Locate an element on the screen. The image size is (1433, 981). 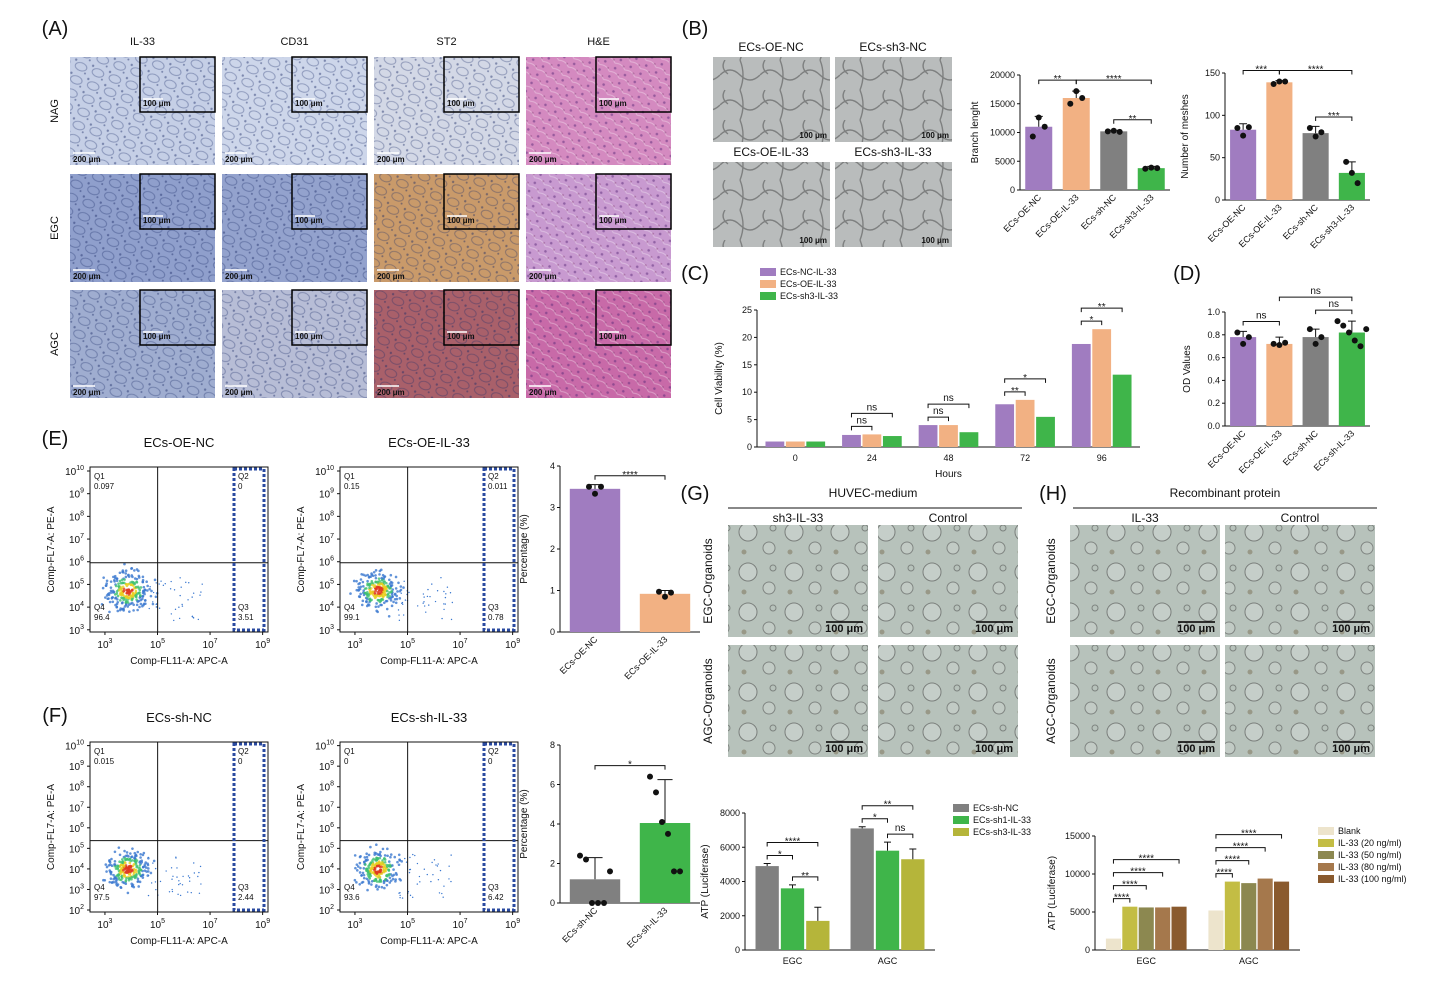
quadrant-name: Q3 is located at coordinates (243, 887).